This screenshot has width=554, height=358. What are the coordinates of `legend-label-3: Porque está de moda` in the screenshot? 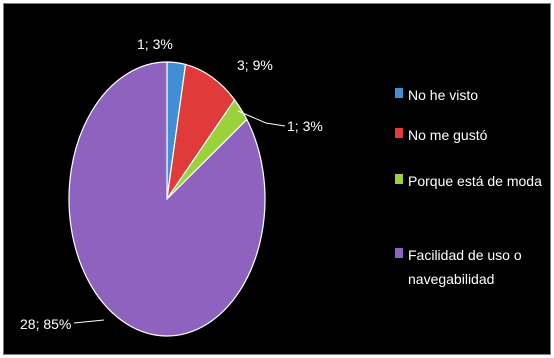 It's located at (475, 181).